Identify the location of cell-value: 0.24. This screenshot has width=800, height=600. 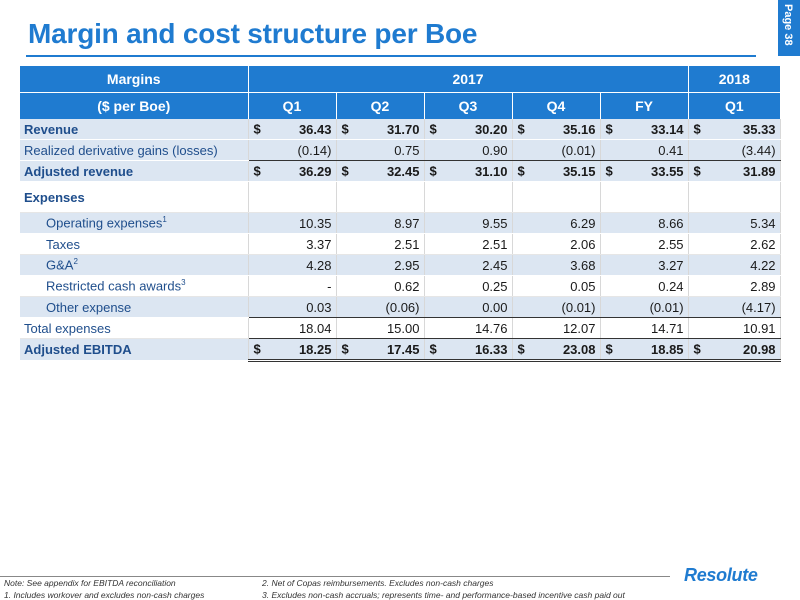
(644, 286).